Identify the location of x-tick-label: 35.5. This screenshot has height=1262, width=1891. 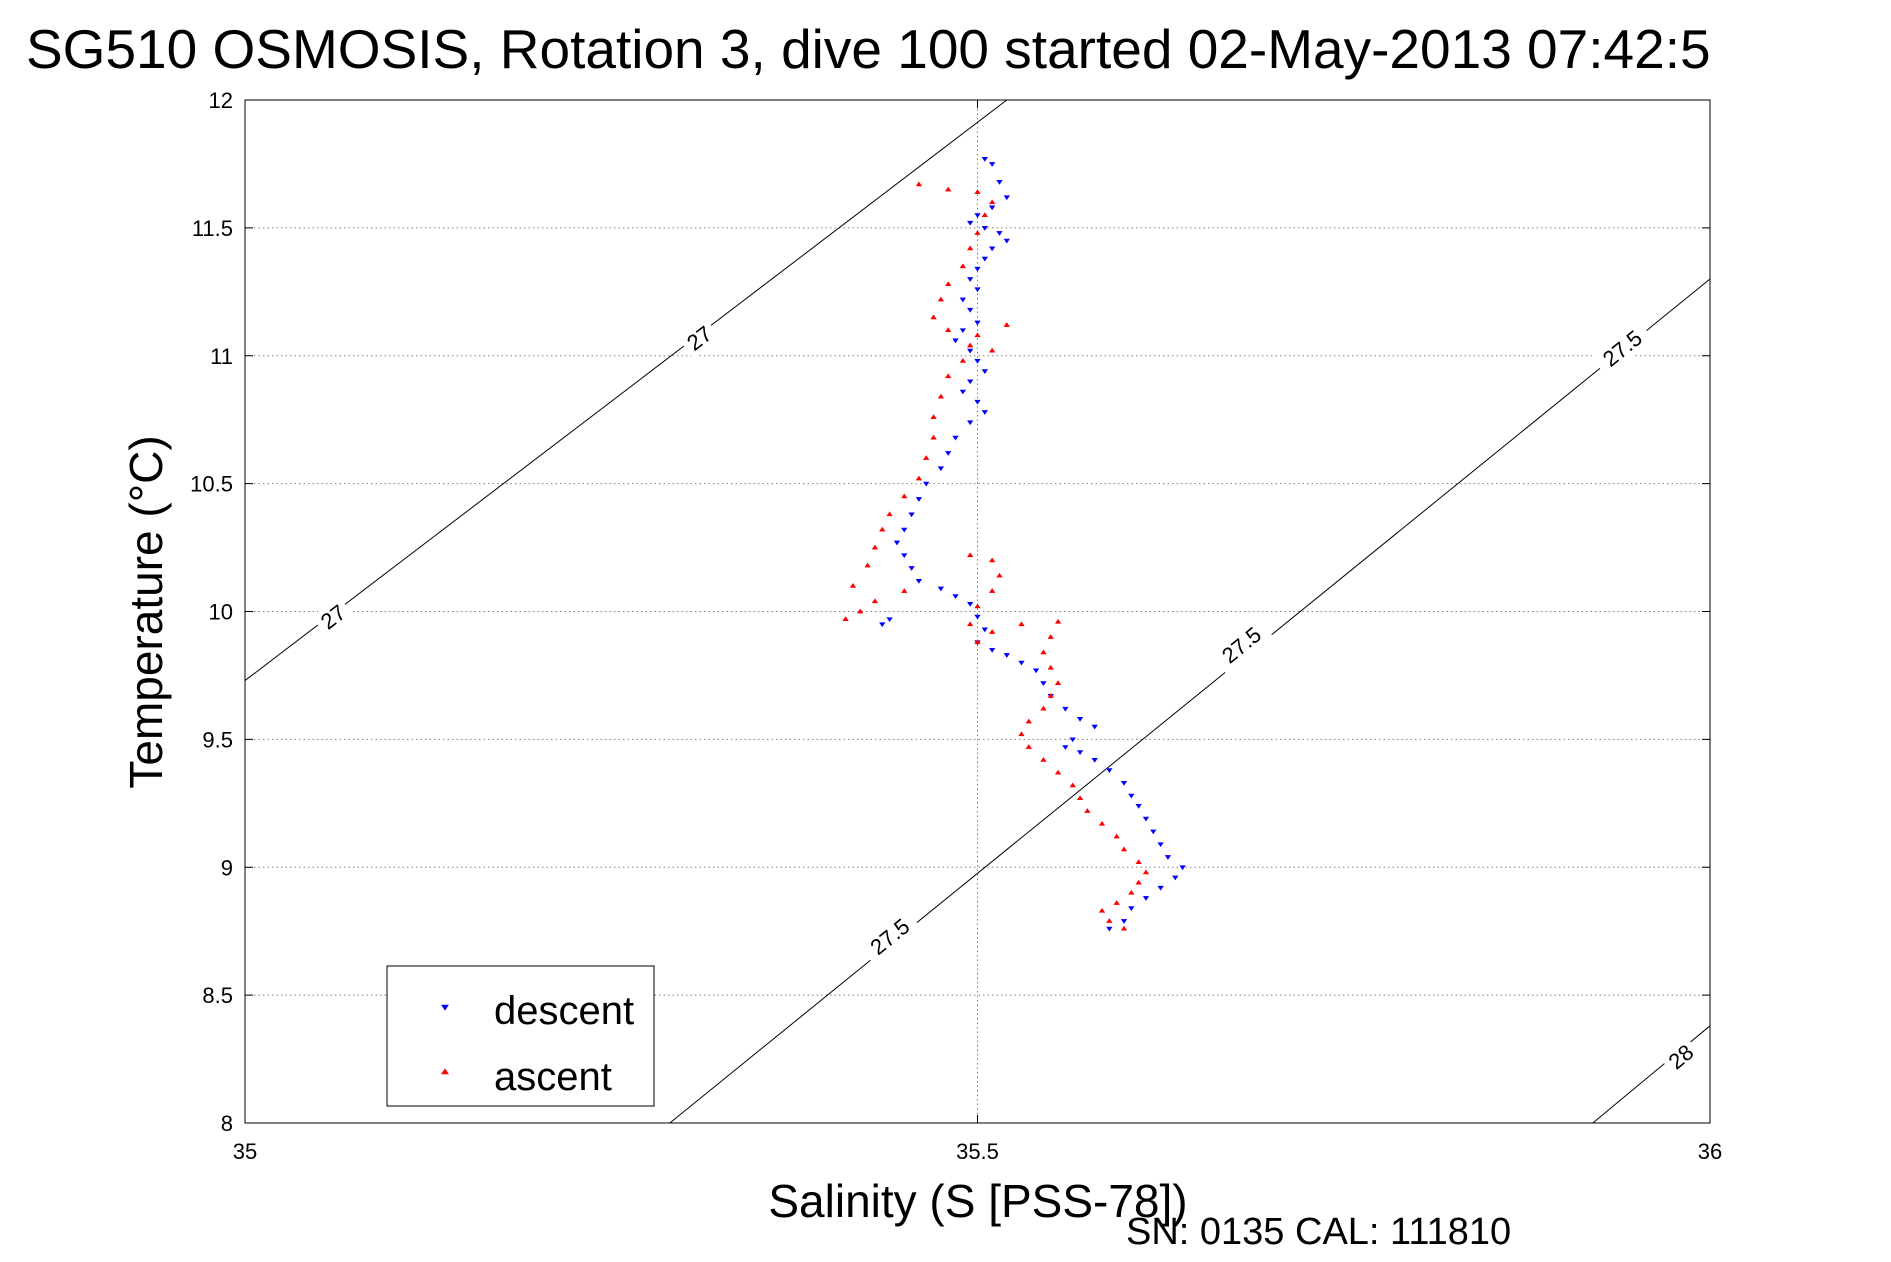
(977, 1151).